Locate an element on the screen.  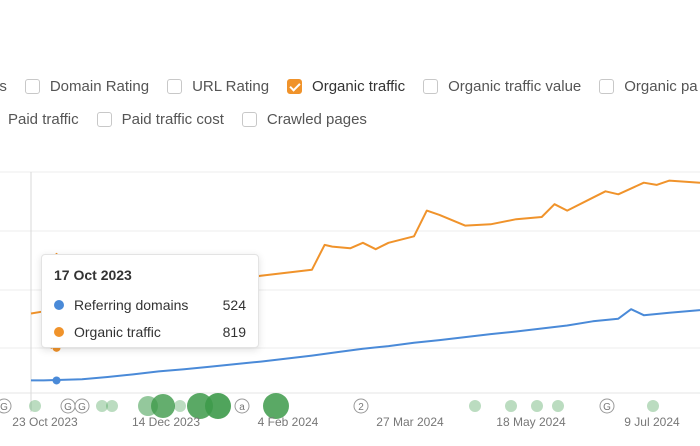
x-tick-label: 4 Feb 2024 is located at coordinates (288, 422).